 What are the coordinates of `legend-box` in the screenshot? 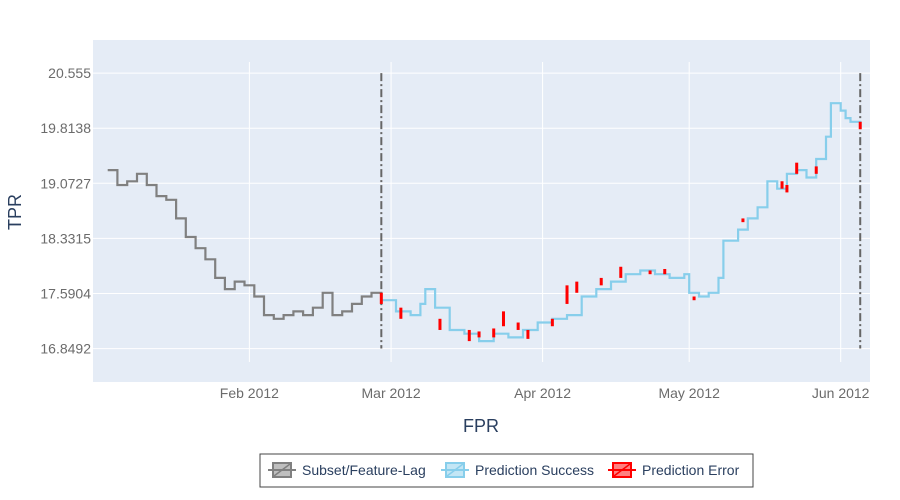 It's located at (506, 470).